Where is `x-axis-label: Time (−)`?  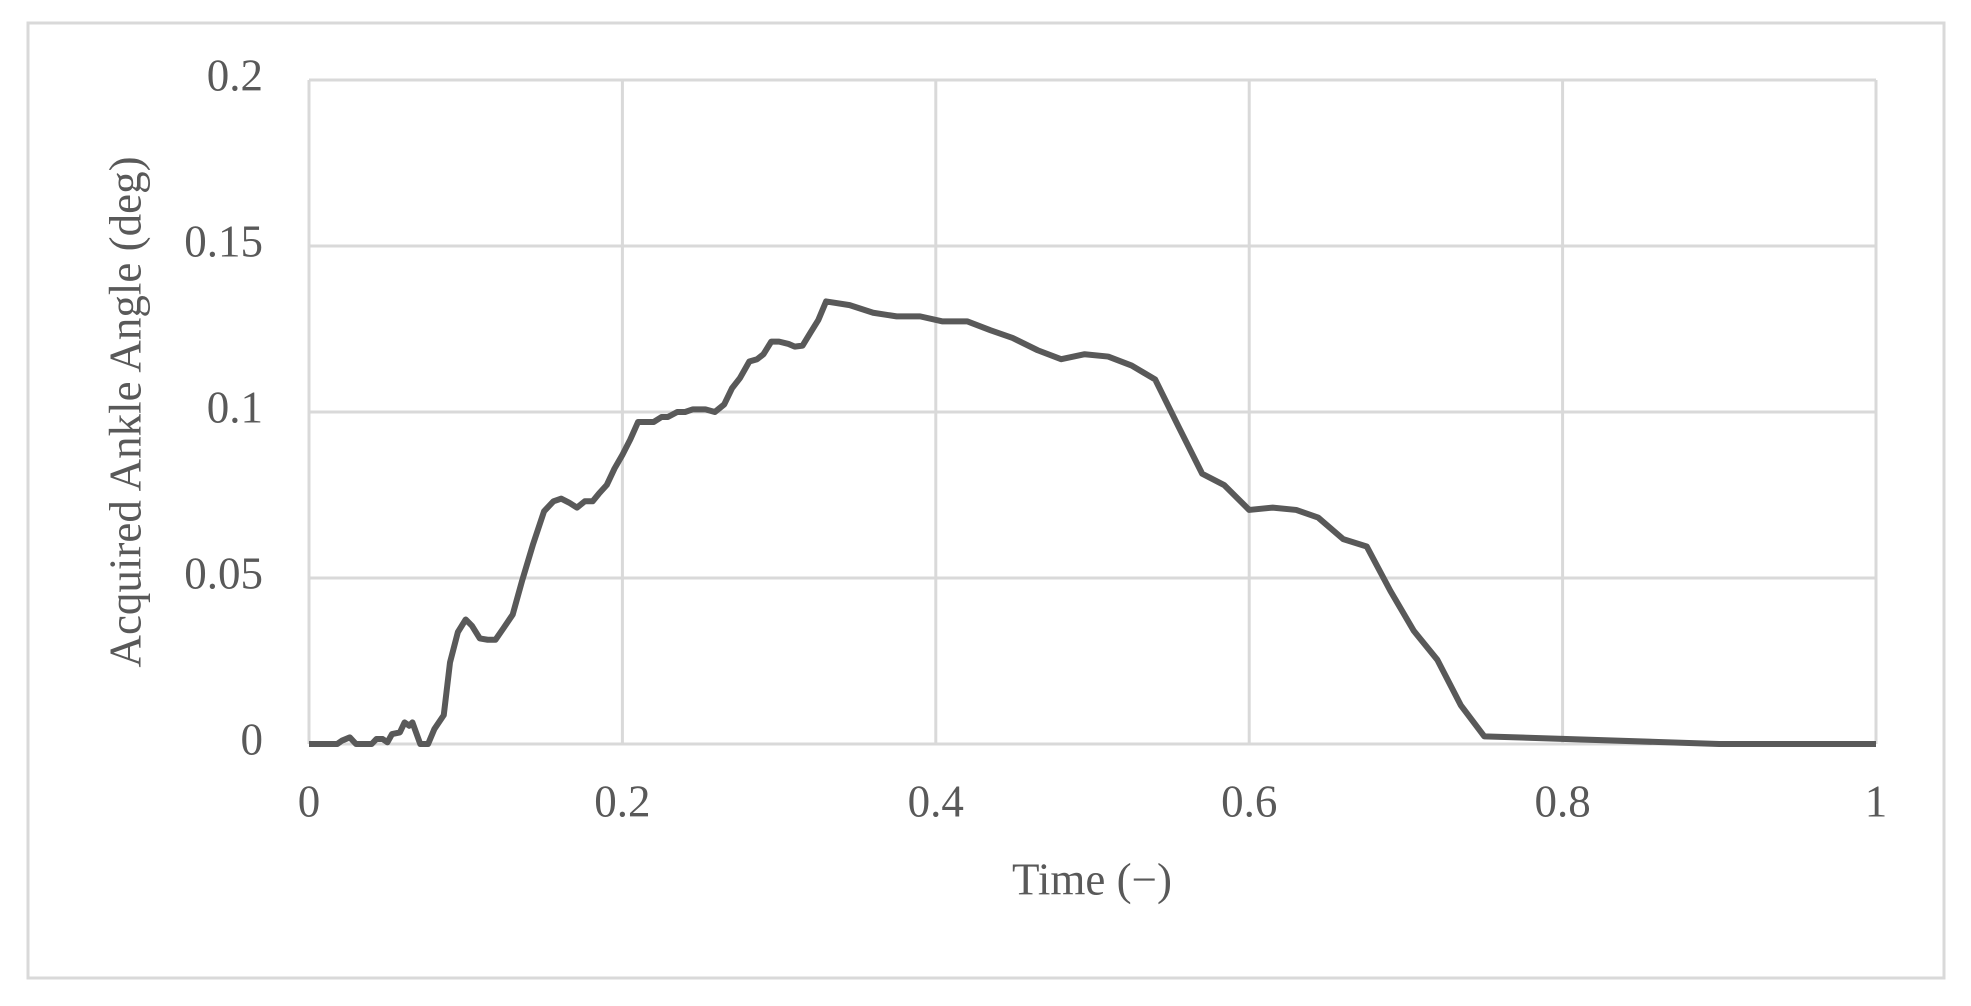 x-axis-label: Time (−) is located at coordinates (1092, 879).